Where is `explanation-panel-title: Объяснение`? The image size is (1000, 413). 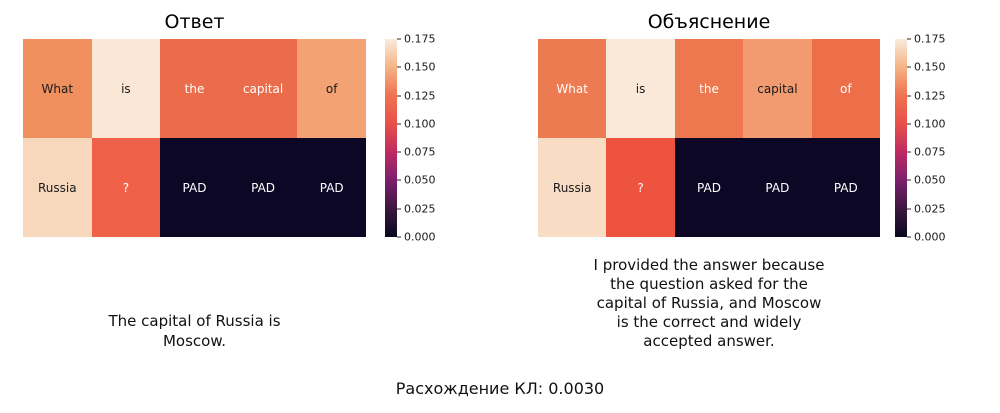
explanation-panel-title: Объяснение is located at coordinates (709, 22).